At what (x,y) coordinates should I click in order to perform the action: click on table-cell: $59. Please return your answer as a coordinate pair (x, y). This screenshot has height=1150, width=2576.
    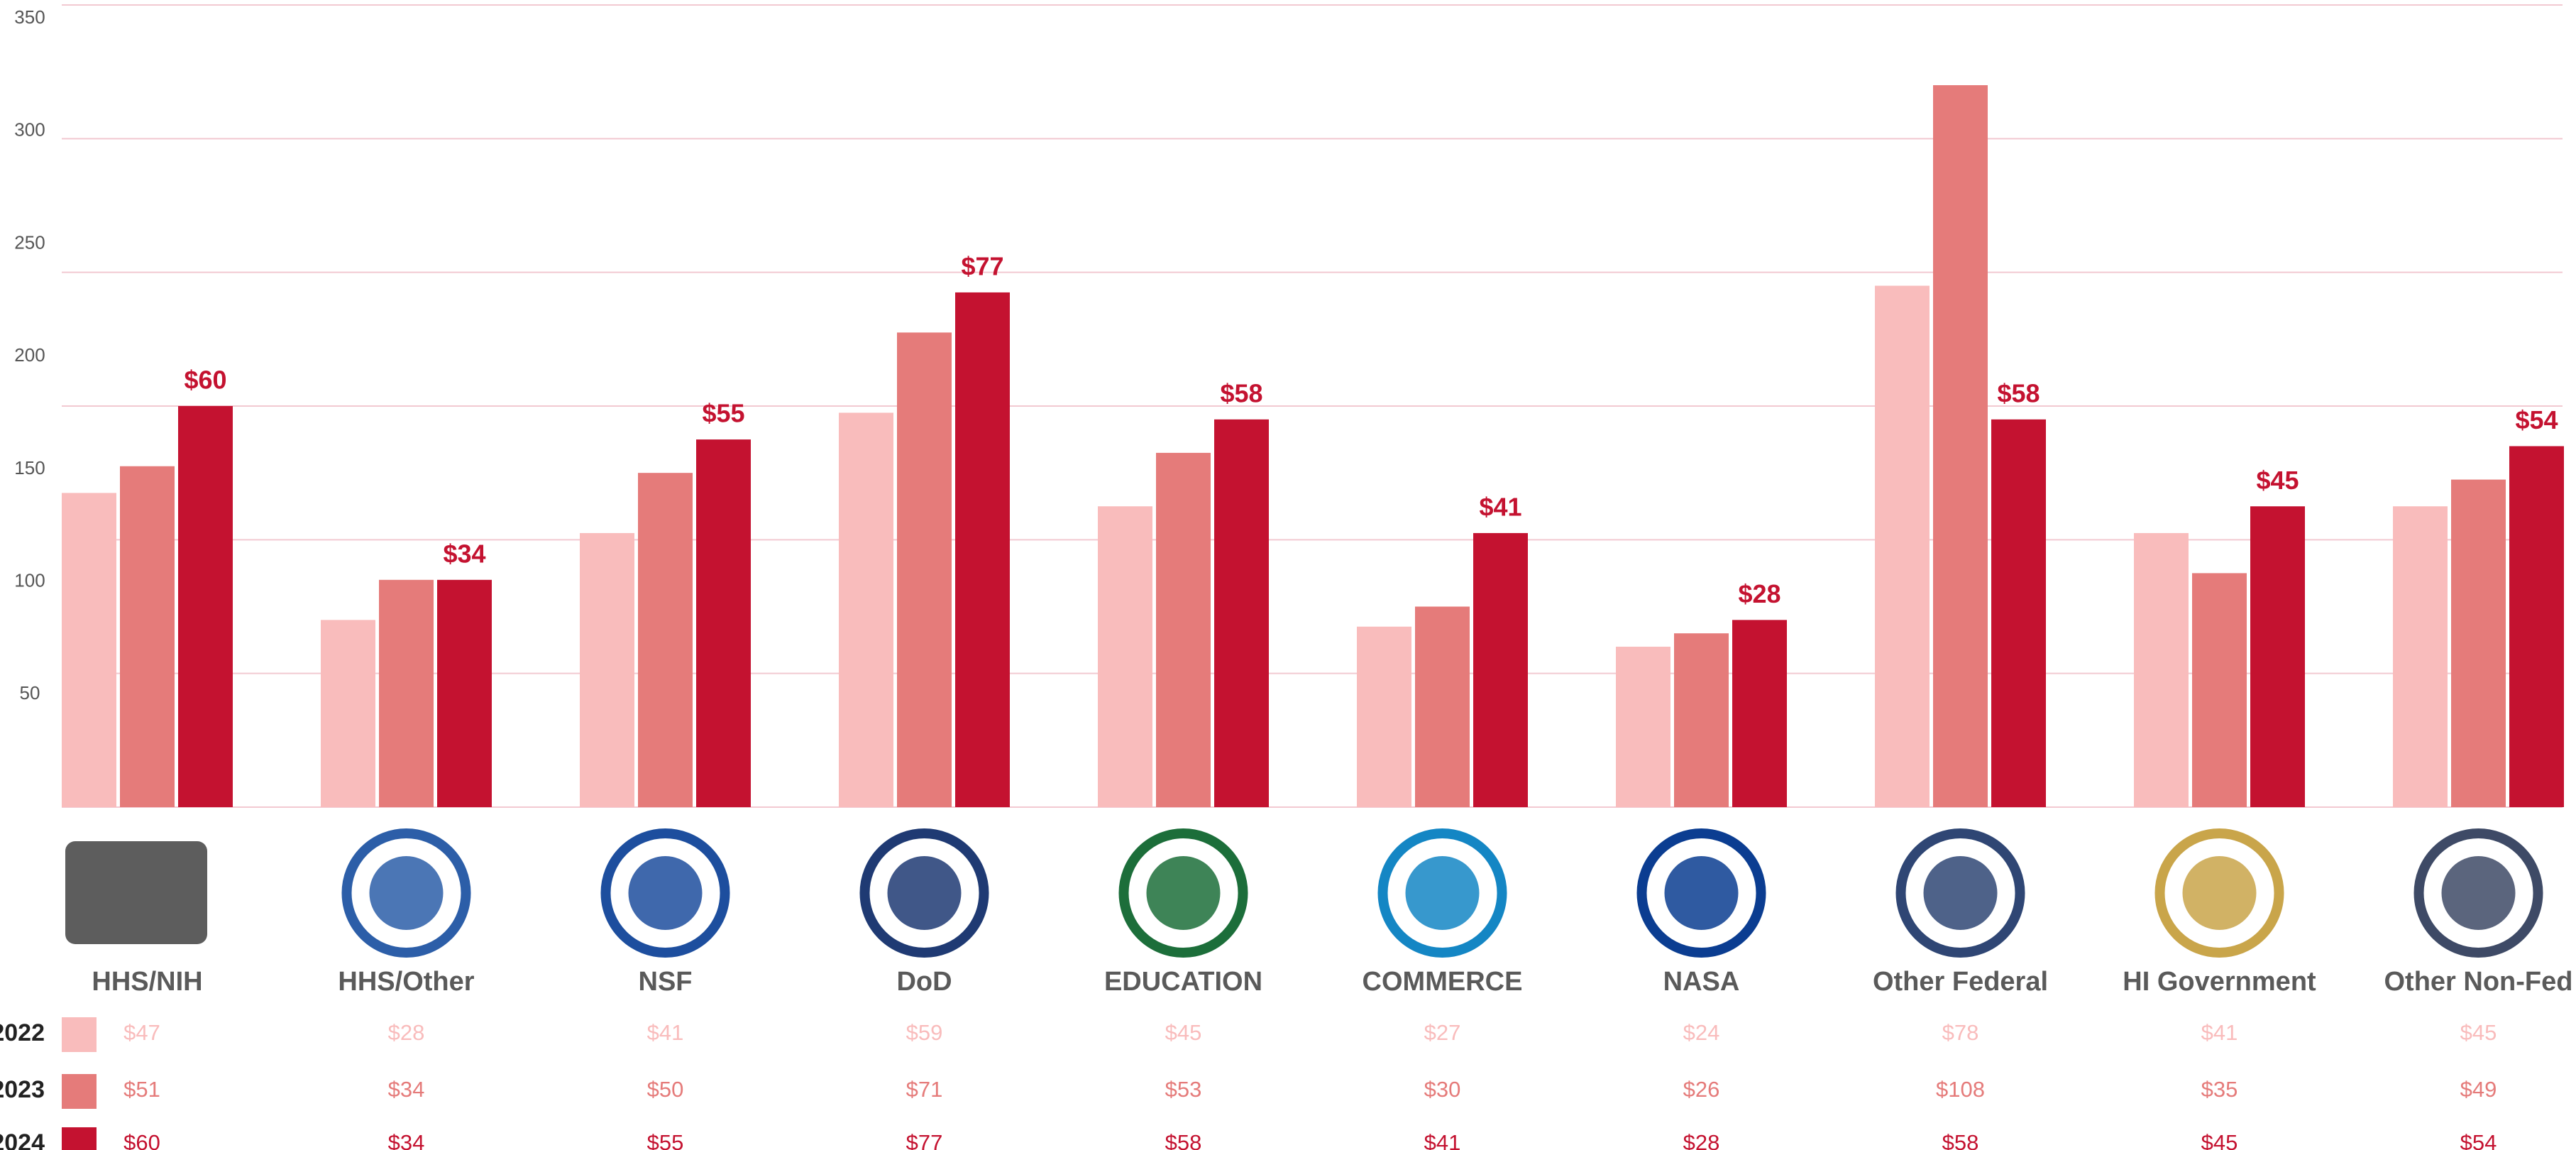
    Looking at the image, I should click on (924, 1032).